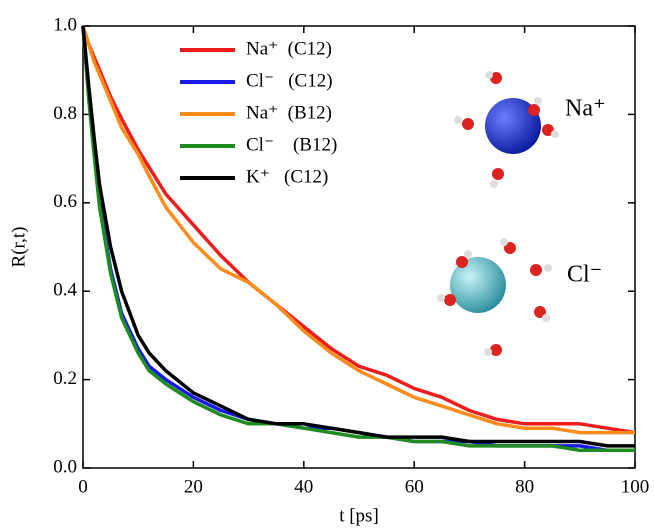 This screenshot has height=528, width=654. What do you see at coordinates (18, 247) in the screenshot?
I see `y-axis-label: R(r,t)` at bounding box center [18, 247].